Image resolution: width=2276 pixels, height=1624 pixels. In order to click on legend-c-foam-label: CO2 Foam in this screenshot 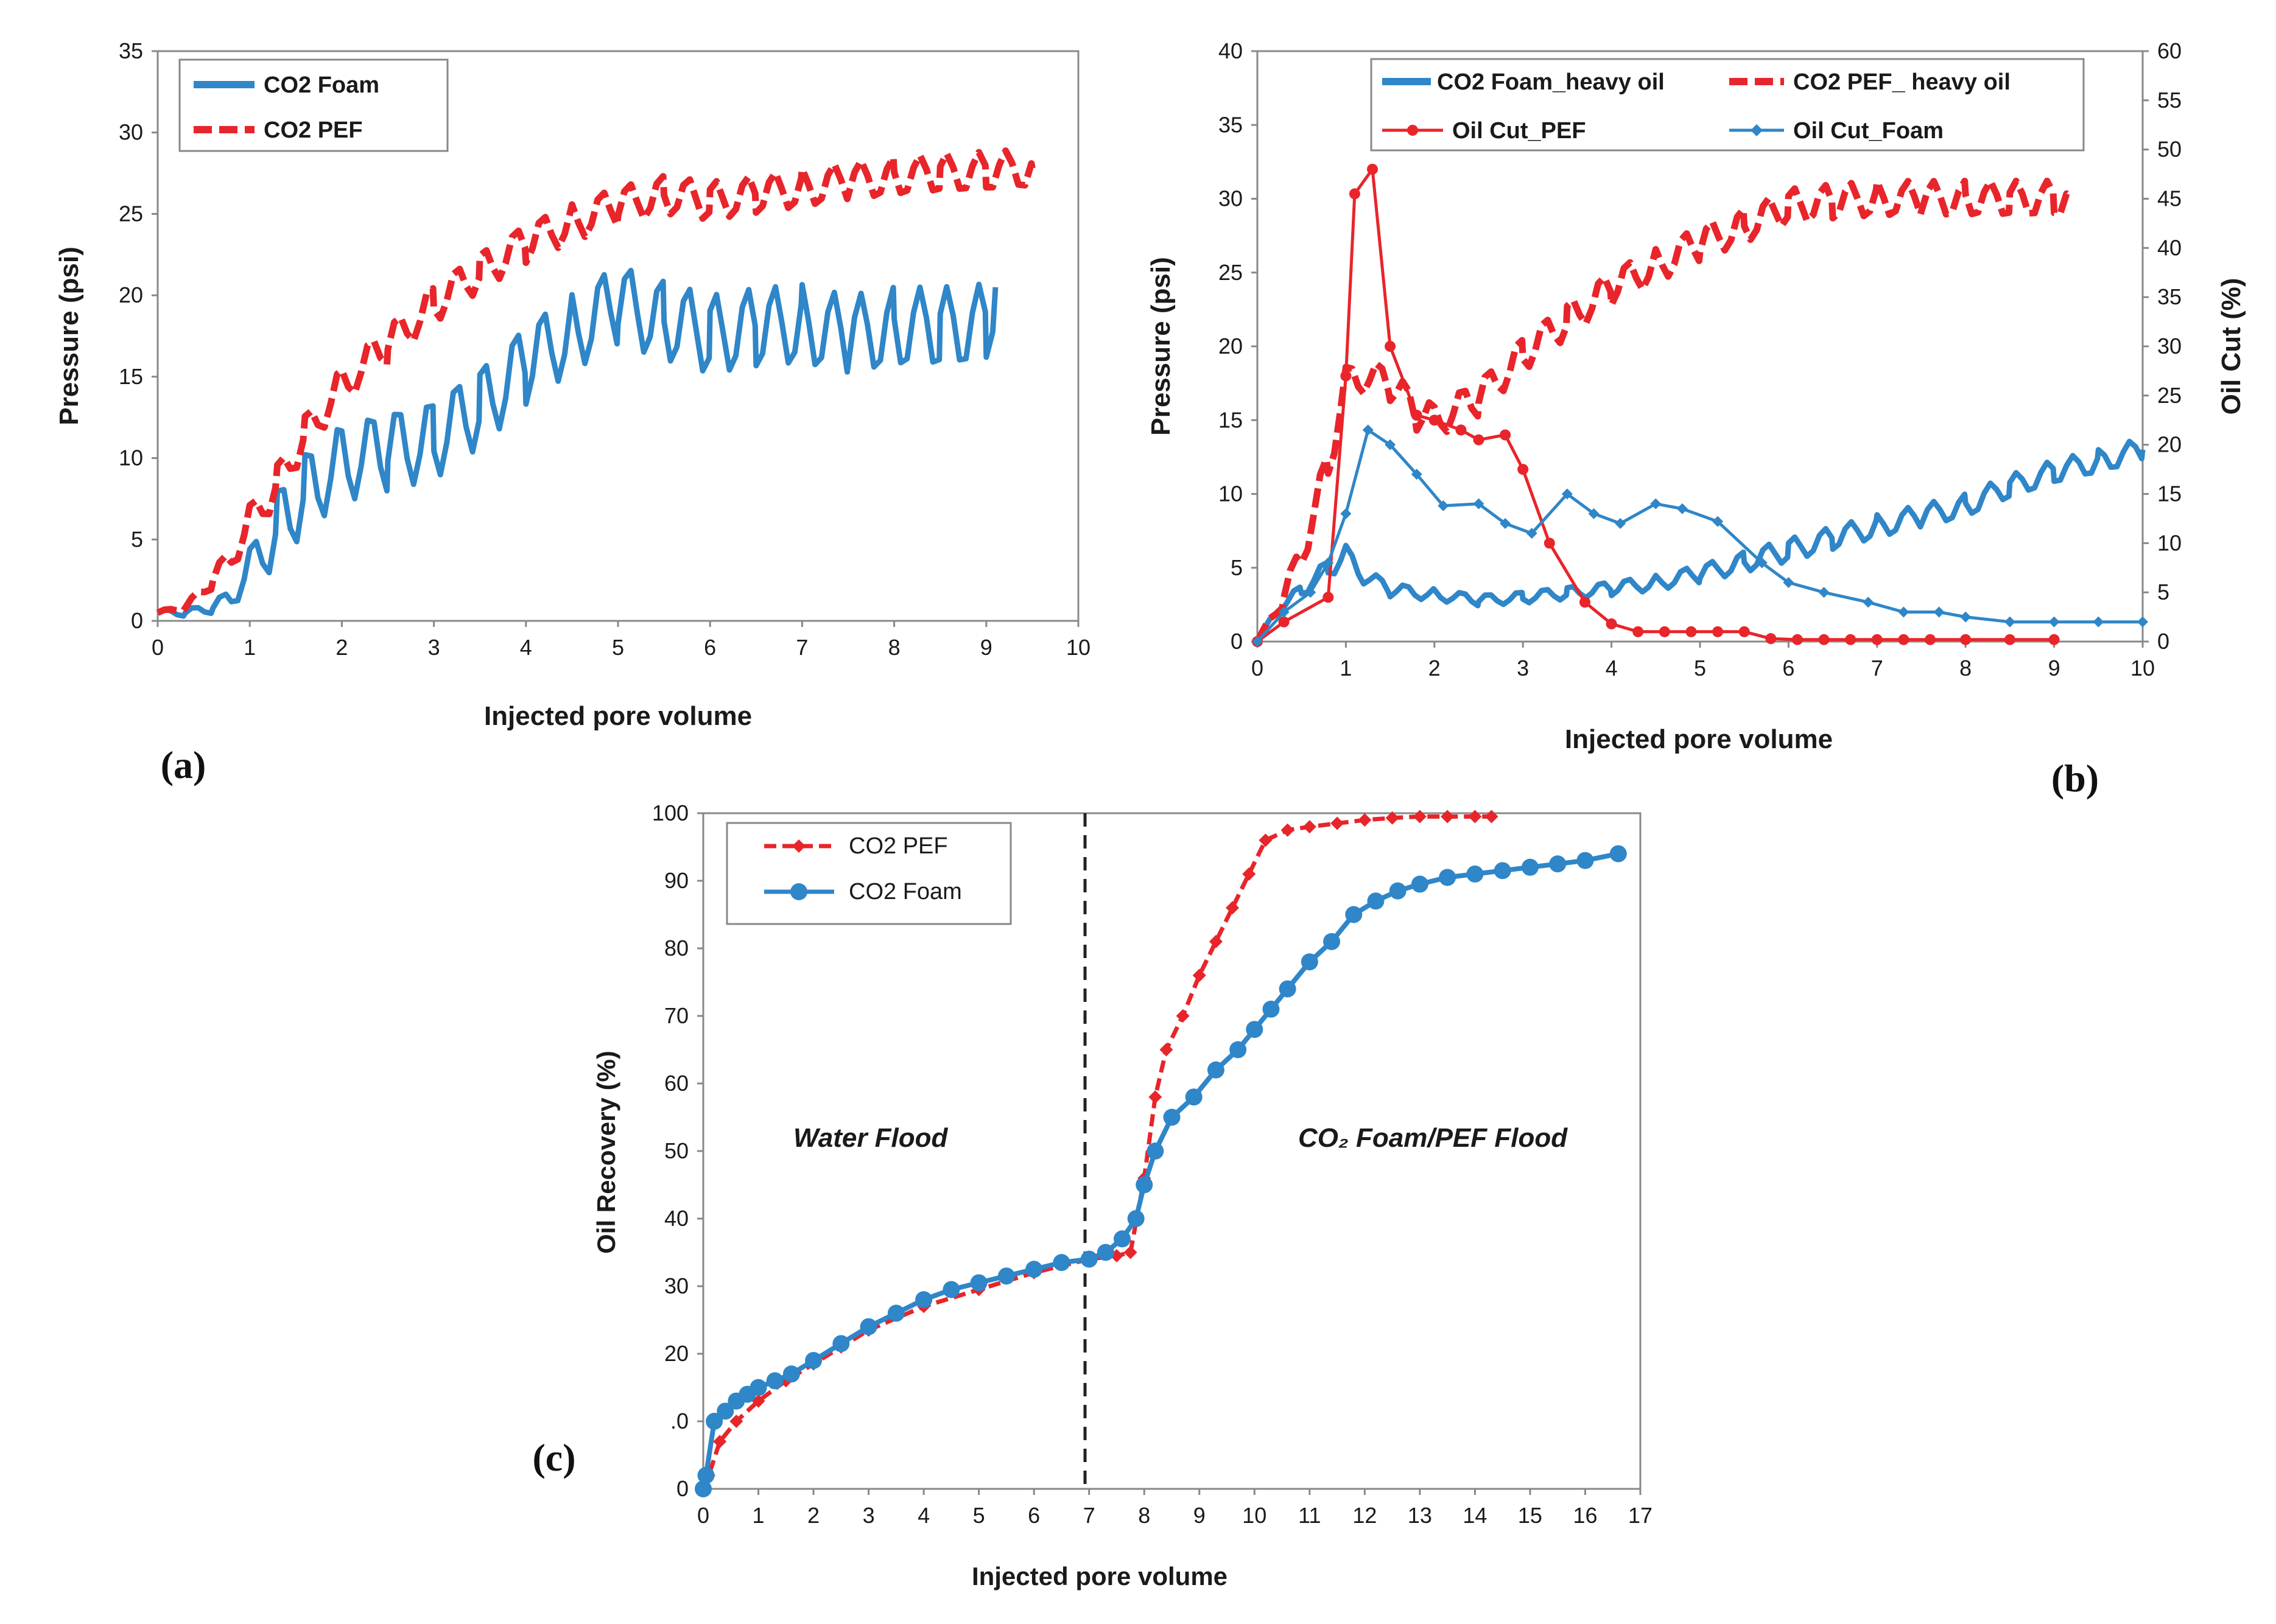, I will do `click(905, 892)`.